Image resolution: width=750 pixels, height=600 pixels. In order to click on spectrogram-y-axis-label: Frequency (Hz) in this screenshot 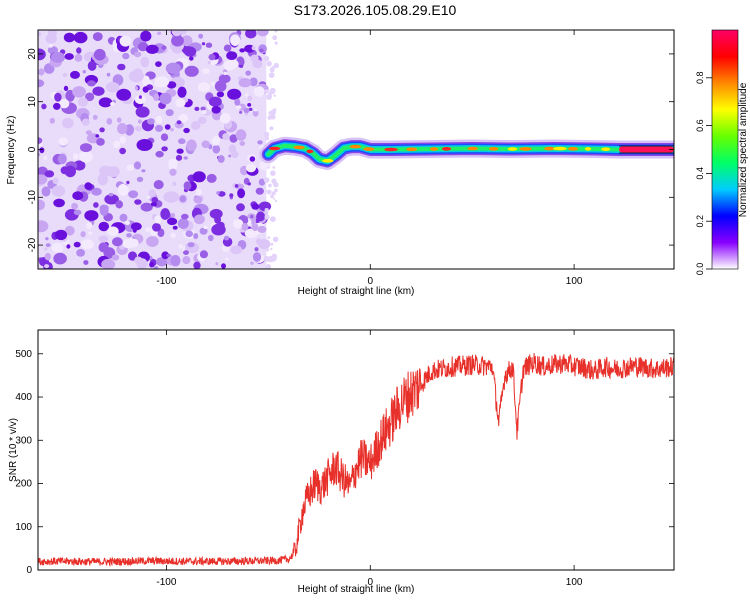, I will do `click(11, 150)`.